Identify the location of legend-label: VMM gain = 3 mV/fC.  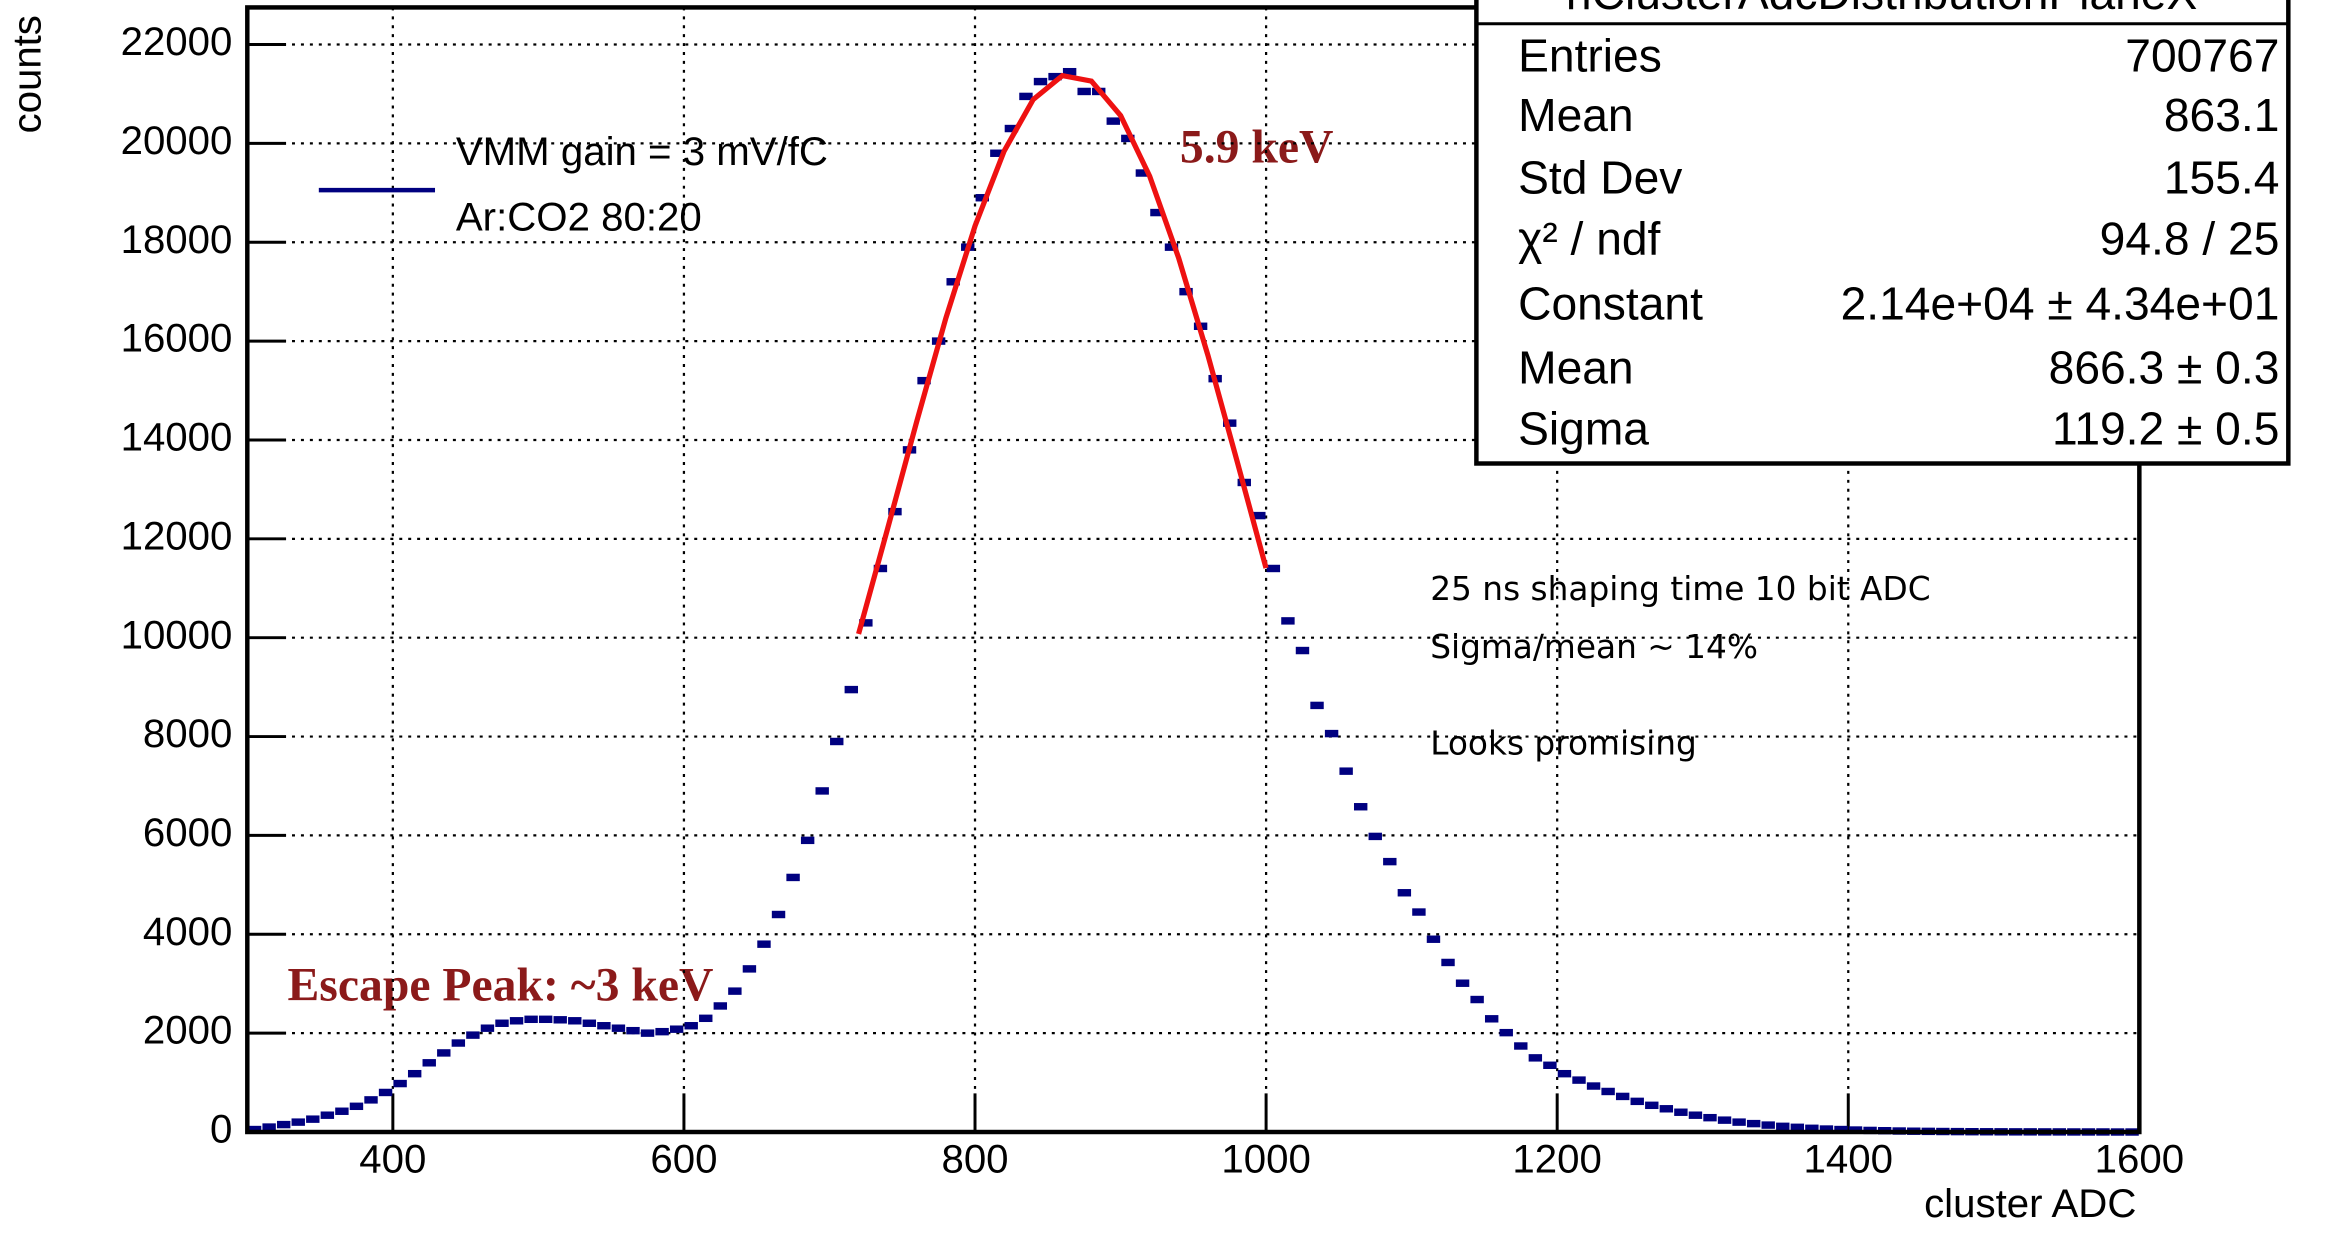
(642, 151).